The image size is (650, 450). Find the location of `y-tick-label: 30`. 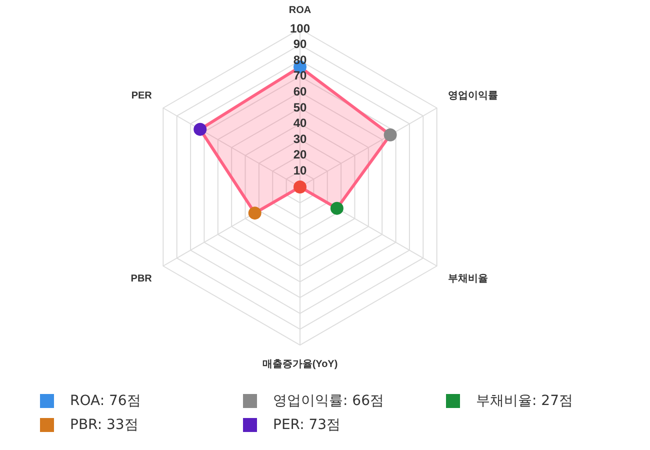

y-tick-label: 30 is located at coordinates (300, 139).